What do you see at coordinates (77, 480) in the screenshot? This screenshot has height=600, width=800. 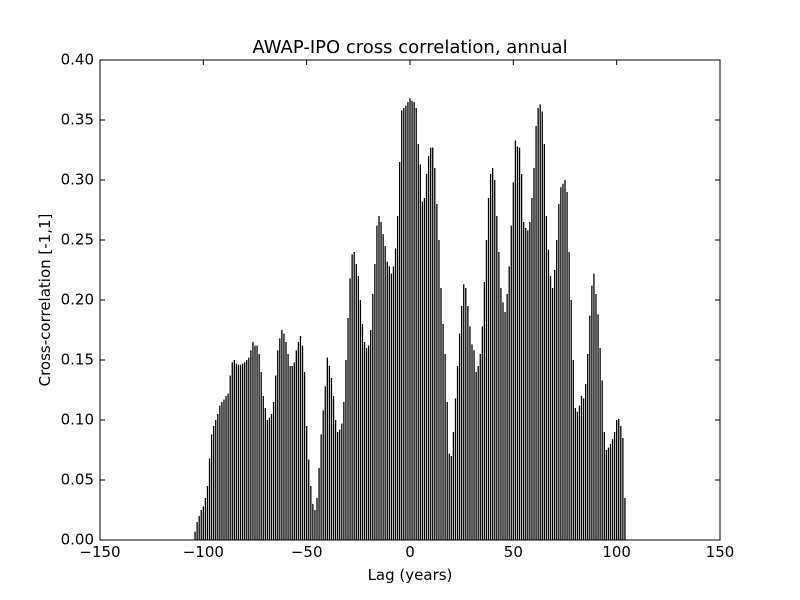 I see `y-tick-label: 0.05` at bounding box center [77, 480].